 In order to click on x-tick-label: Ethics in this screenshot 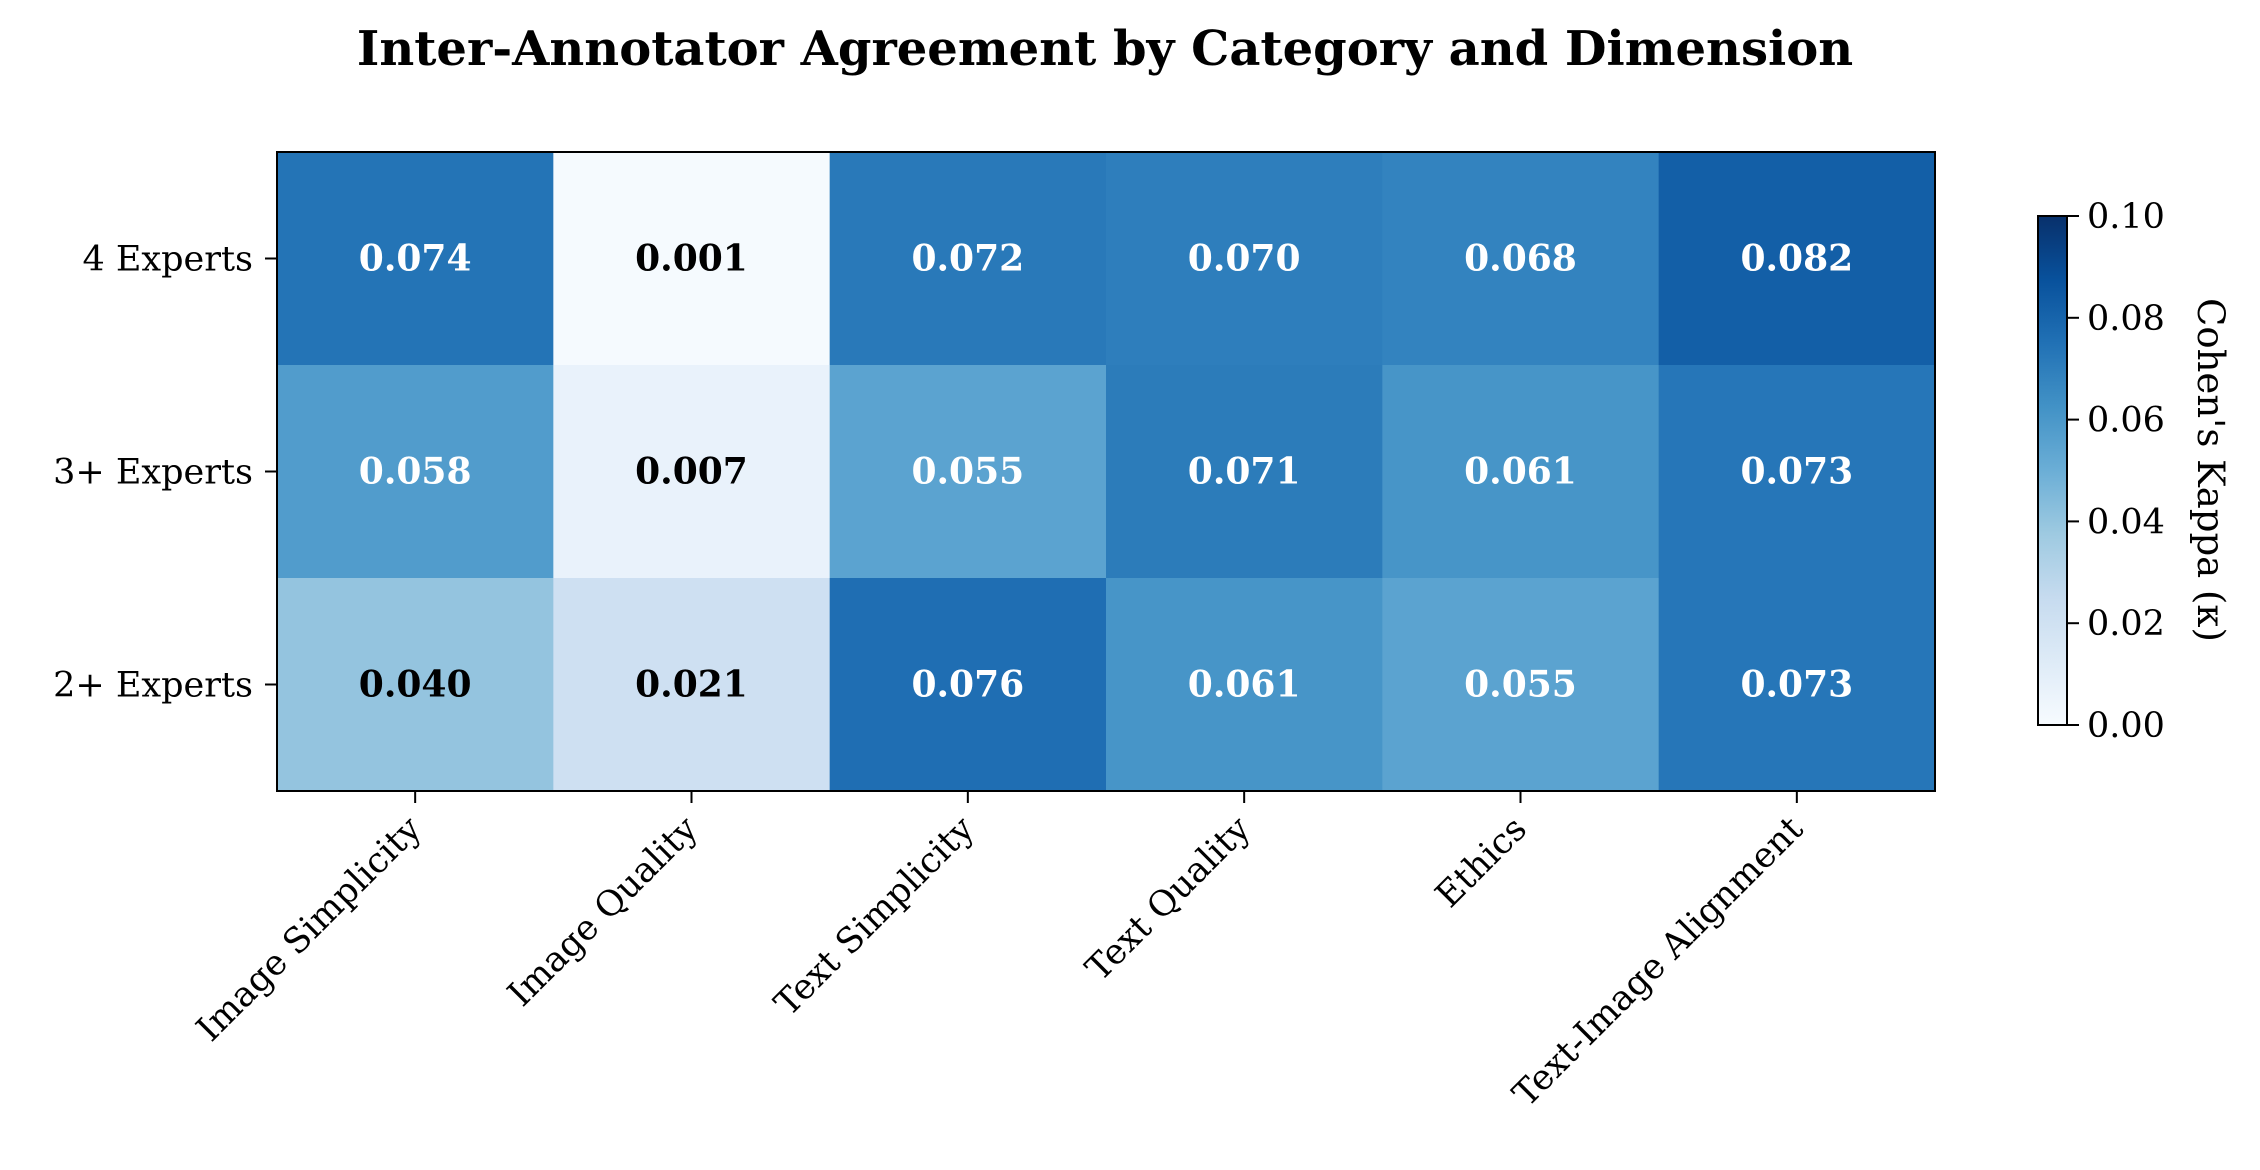, I will do `click(1481, 862)`.